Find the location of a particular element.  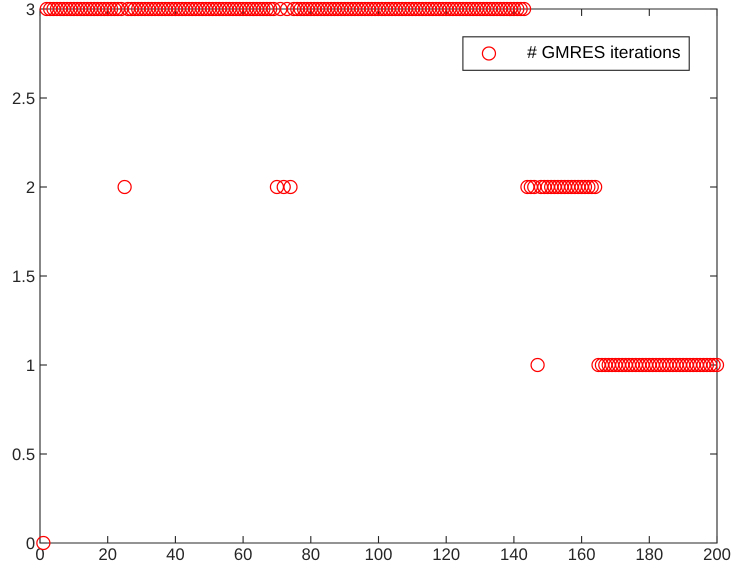

y-tick-label: 2.5 is located at coordinates (23, 98).